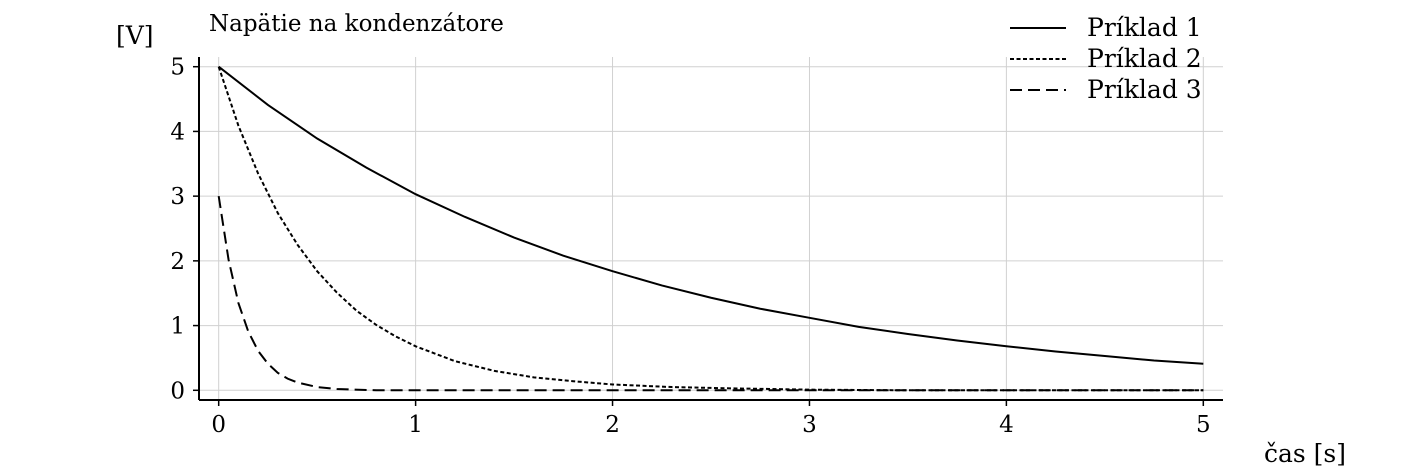  What do you see at coordinates (1144, 27) in the screenshot?
I see `legend-label-1: Príklad 1` at bounding box center [1144, 27].